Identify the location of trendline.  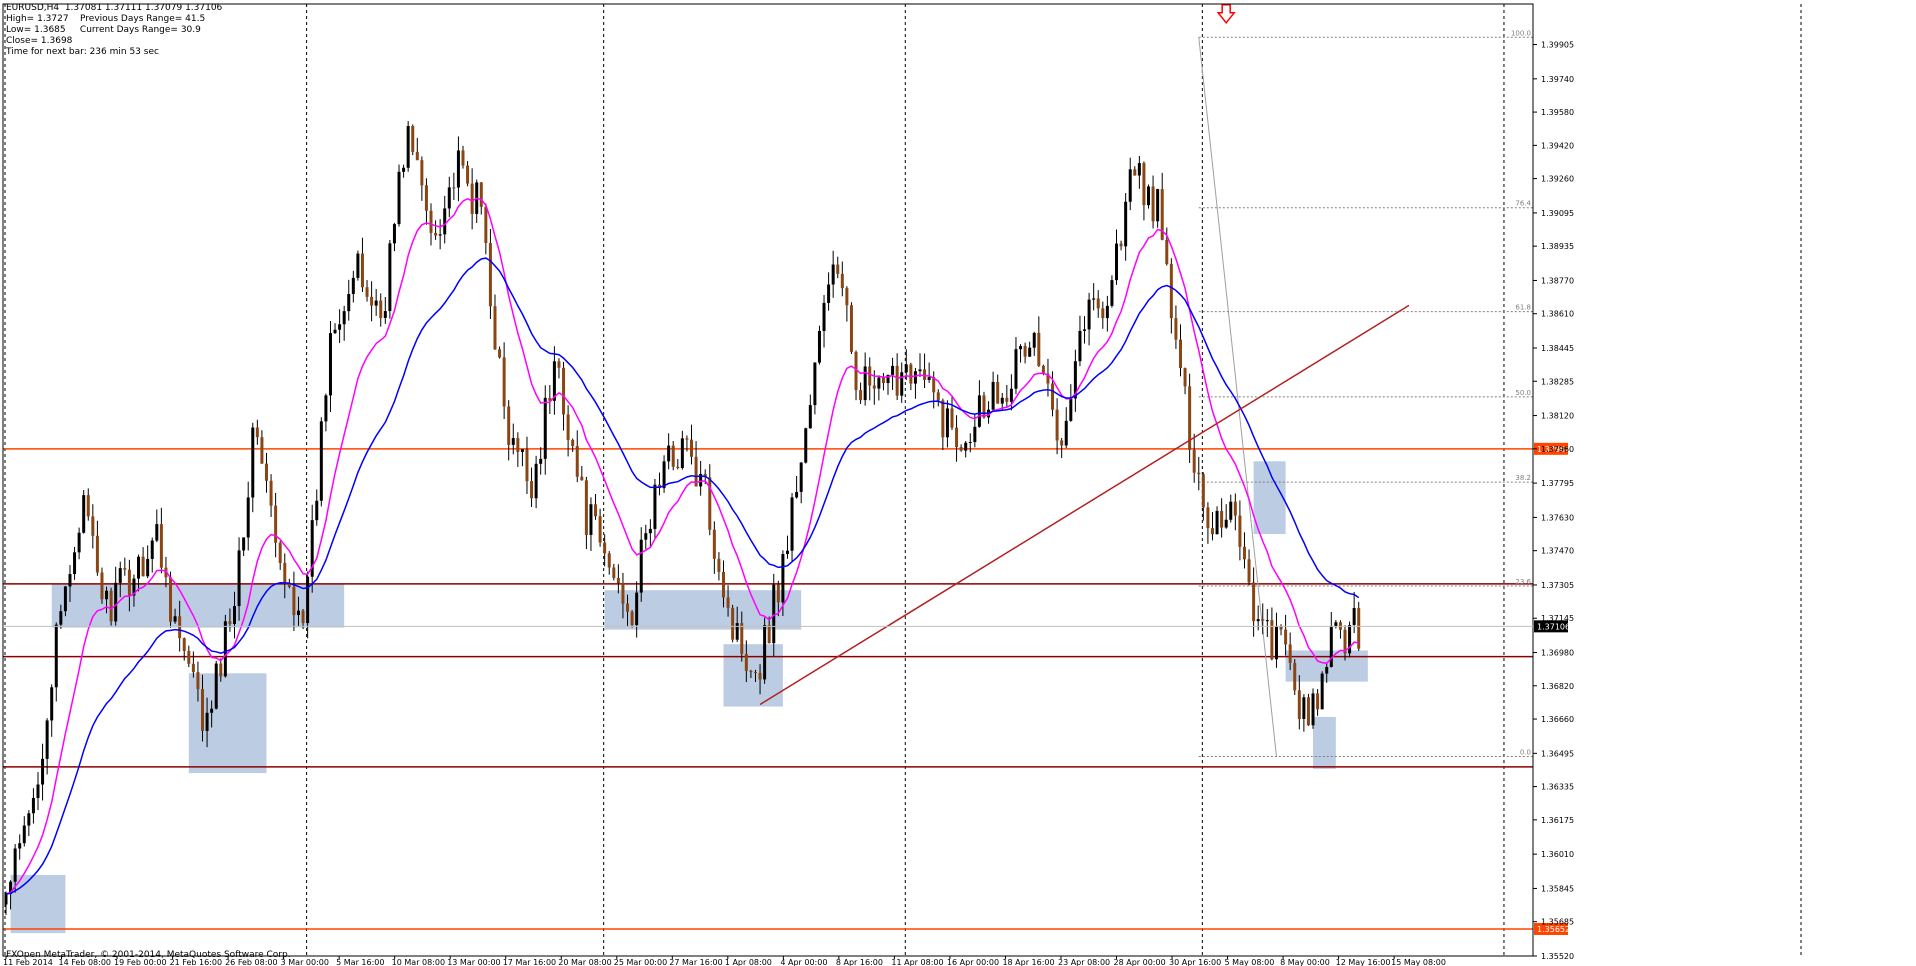
(1084, 505).